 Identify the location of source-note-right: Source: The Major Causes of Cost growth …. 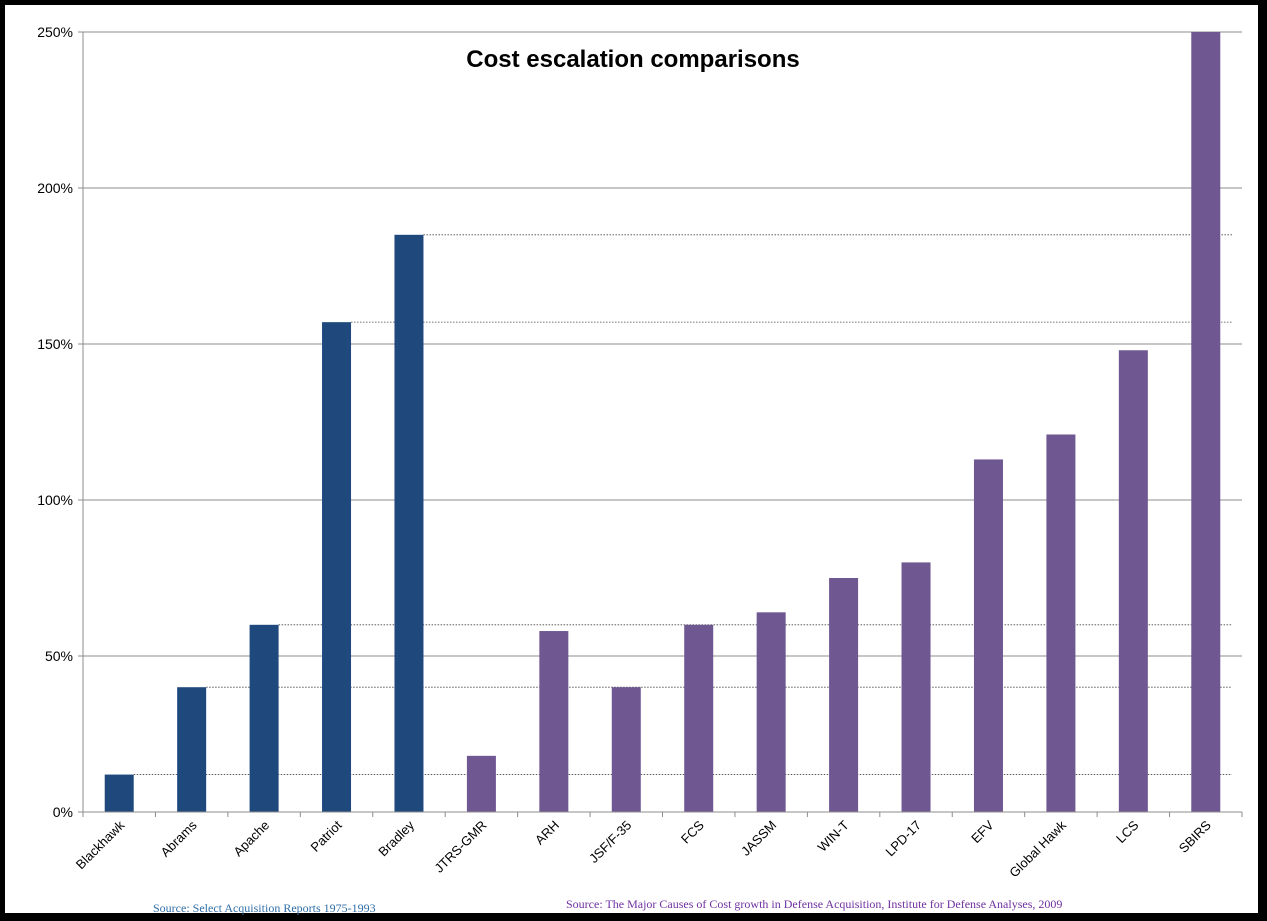
(814, 904).